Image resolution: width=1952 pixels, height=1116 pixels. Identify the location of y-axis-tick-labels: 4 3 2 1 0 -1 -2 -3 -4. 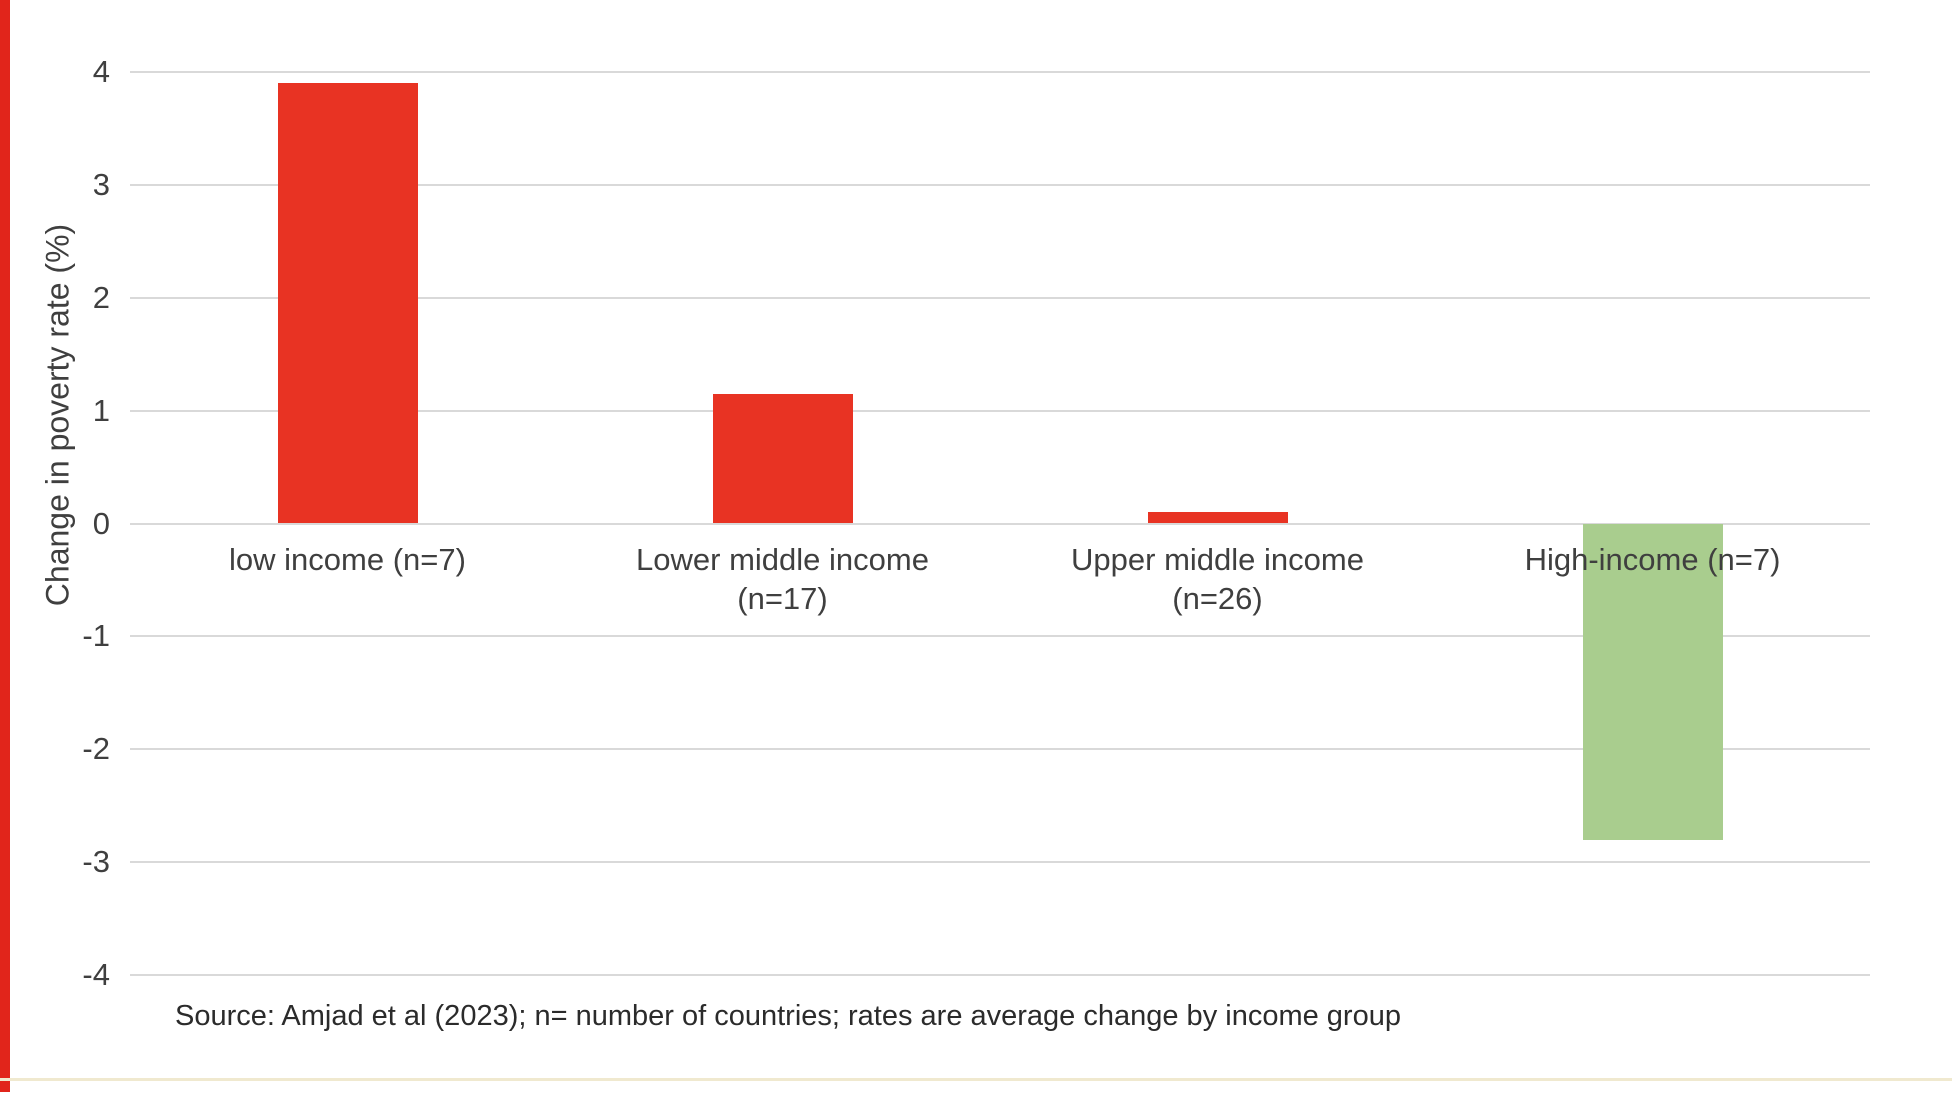
(82, 523).